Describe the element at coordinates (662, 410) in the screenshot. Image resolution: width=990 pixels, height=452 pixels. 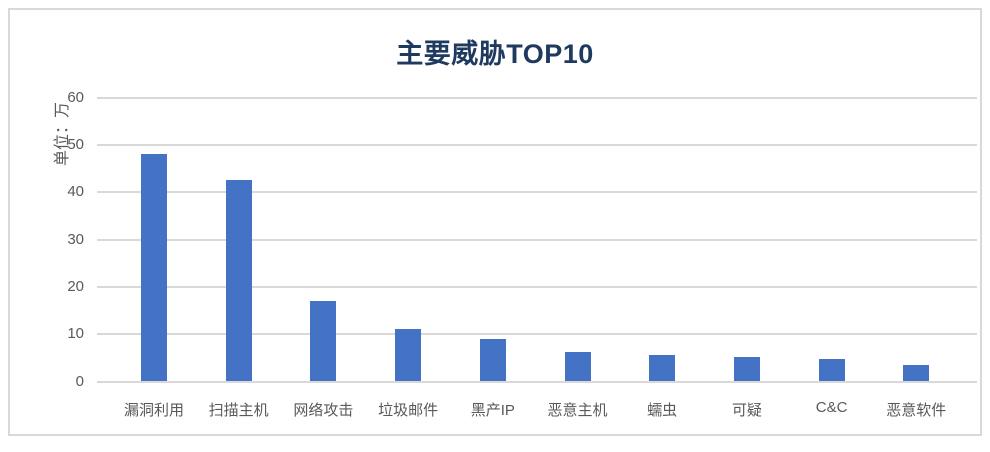
I see `x-category-label: 蠕虫` at that location.